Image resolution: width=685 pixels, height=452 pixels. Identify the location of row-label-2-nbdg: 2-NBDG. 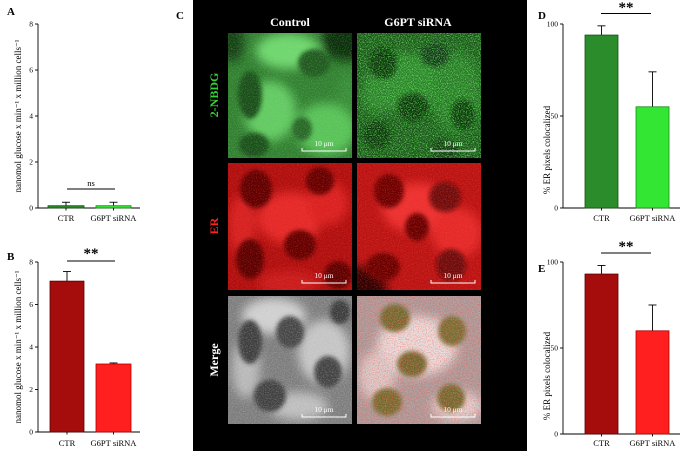
(214, 95).